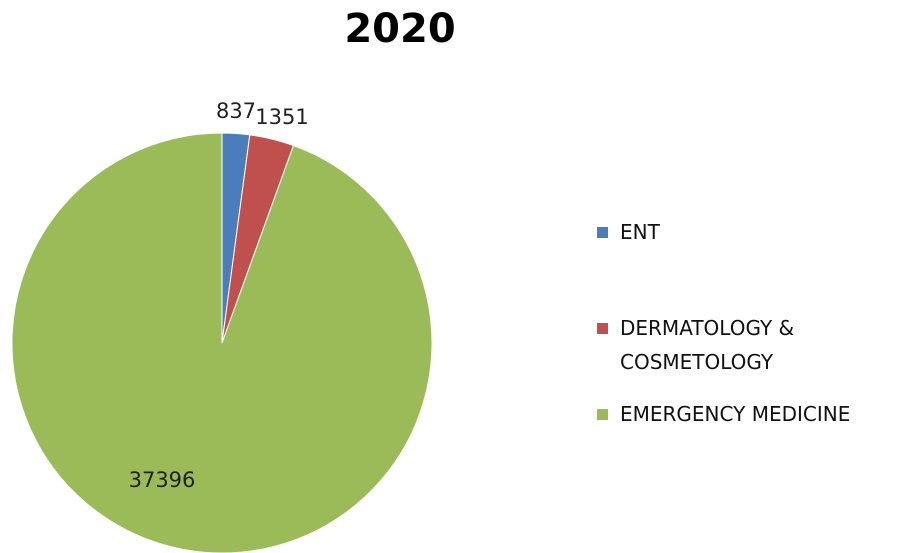  Describe the element at coordinates (236, 111) in the screenshot. I see `data-label-ent: 837` at that location.